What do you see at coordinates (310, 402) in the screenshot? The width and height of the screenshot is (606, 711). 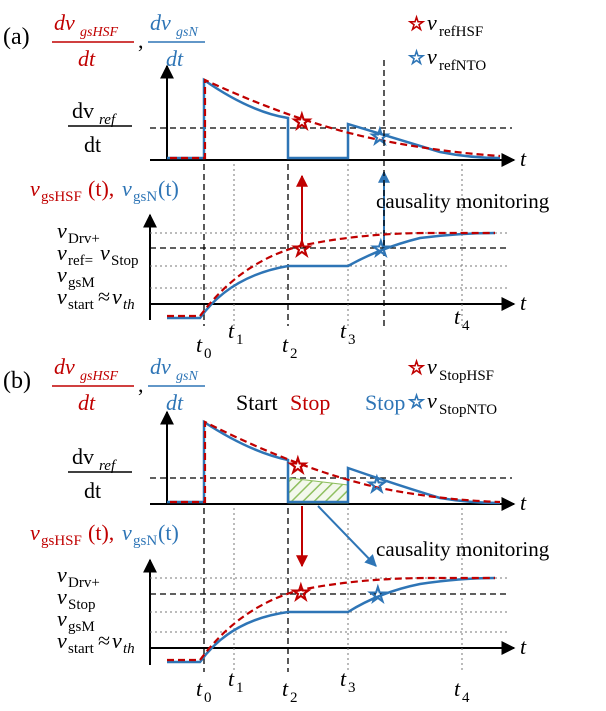 I see `panel-b-stop-red-label: Stop` at bounding box center [310, 402].